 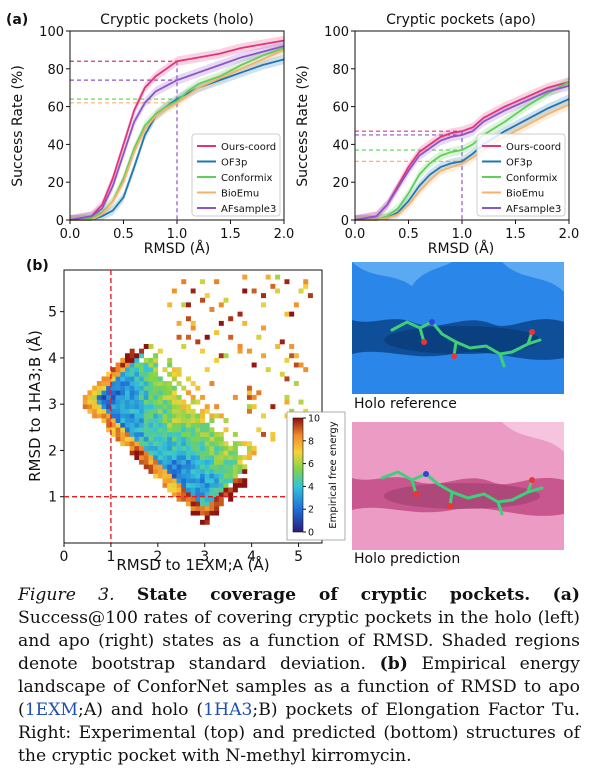 I want to click on holo-xtick-2.0: 2.0, so click(x=284, y=234).